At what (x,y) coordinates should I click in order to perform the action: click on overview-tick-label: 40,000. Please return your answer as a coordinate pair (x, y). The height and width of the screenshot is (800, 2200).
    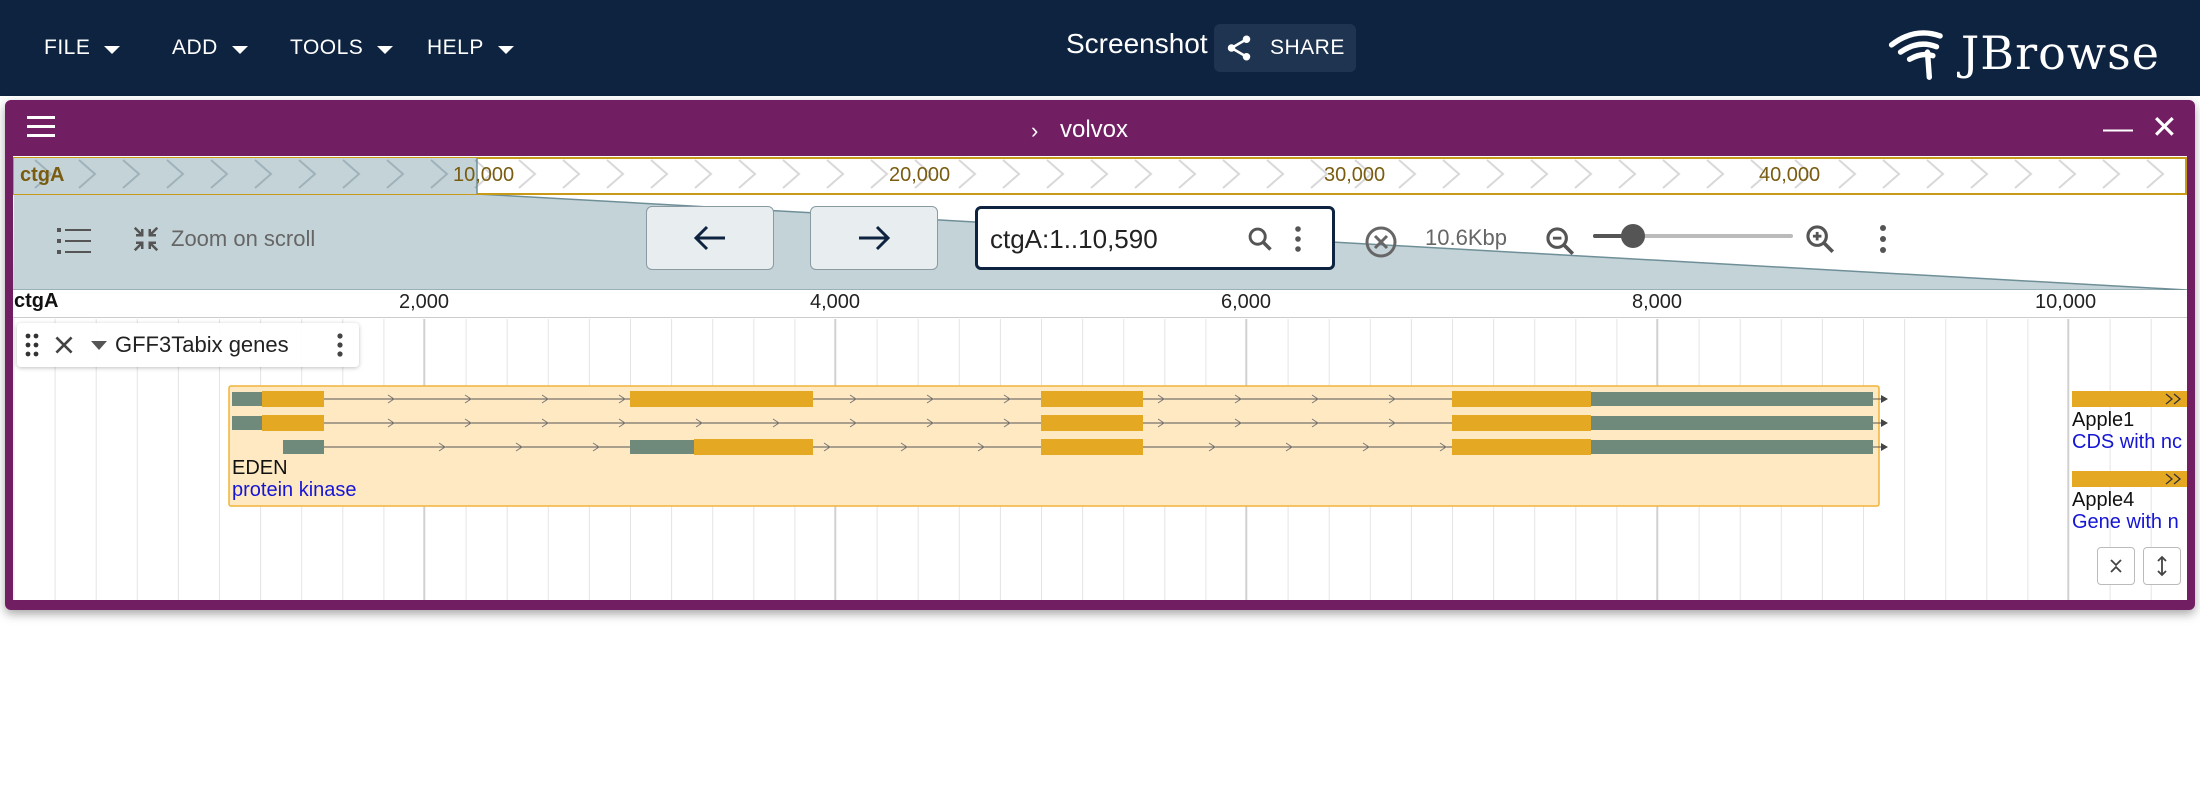
    Looking at the image, I should click on (1790, 175).